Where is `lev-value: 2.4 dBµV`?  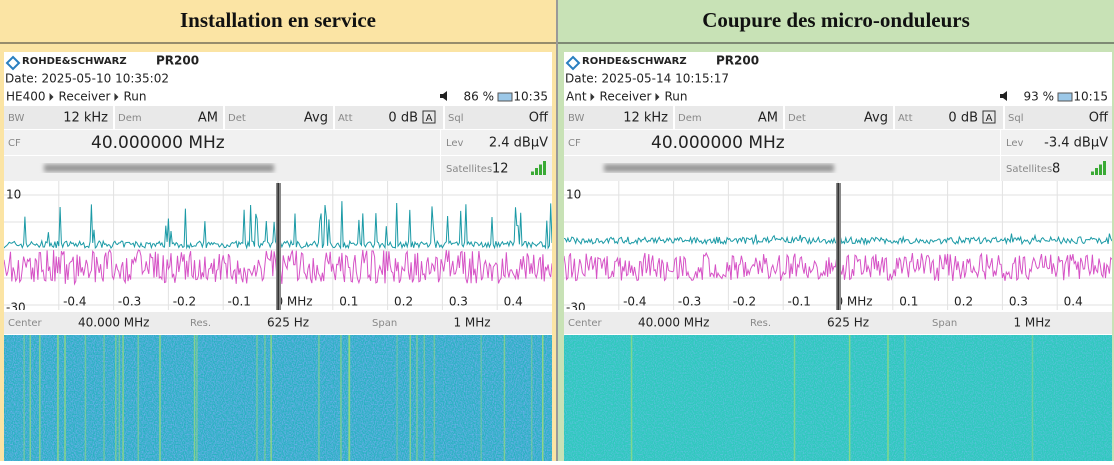 lev-value: 2.4 dBµV is located at coordinates (518, 143).